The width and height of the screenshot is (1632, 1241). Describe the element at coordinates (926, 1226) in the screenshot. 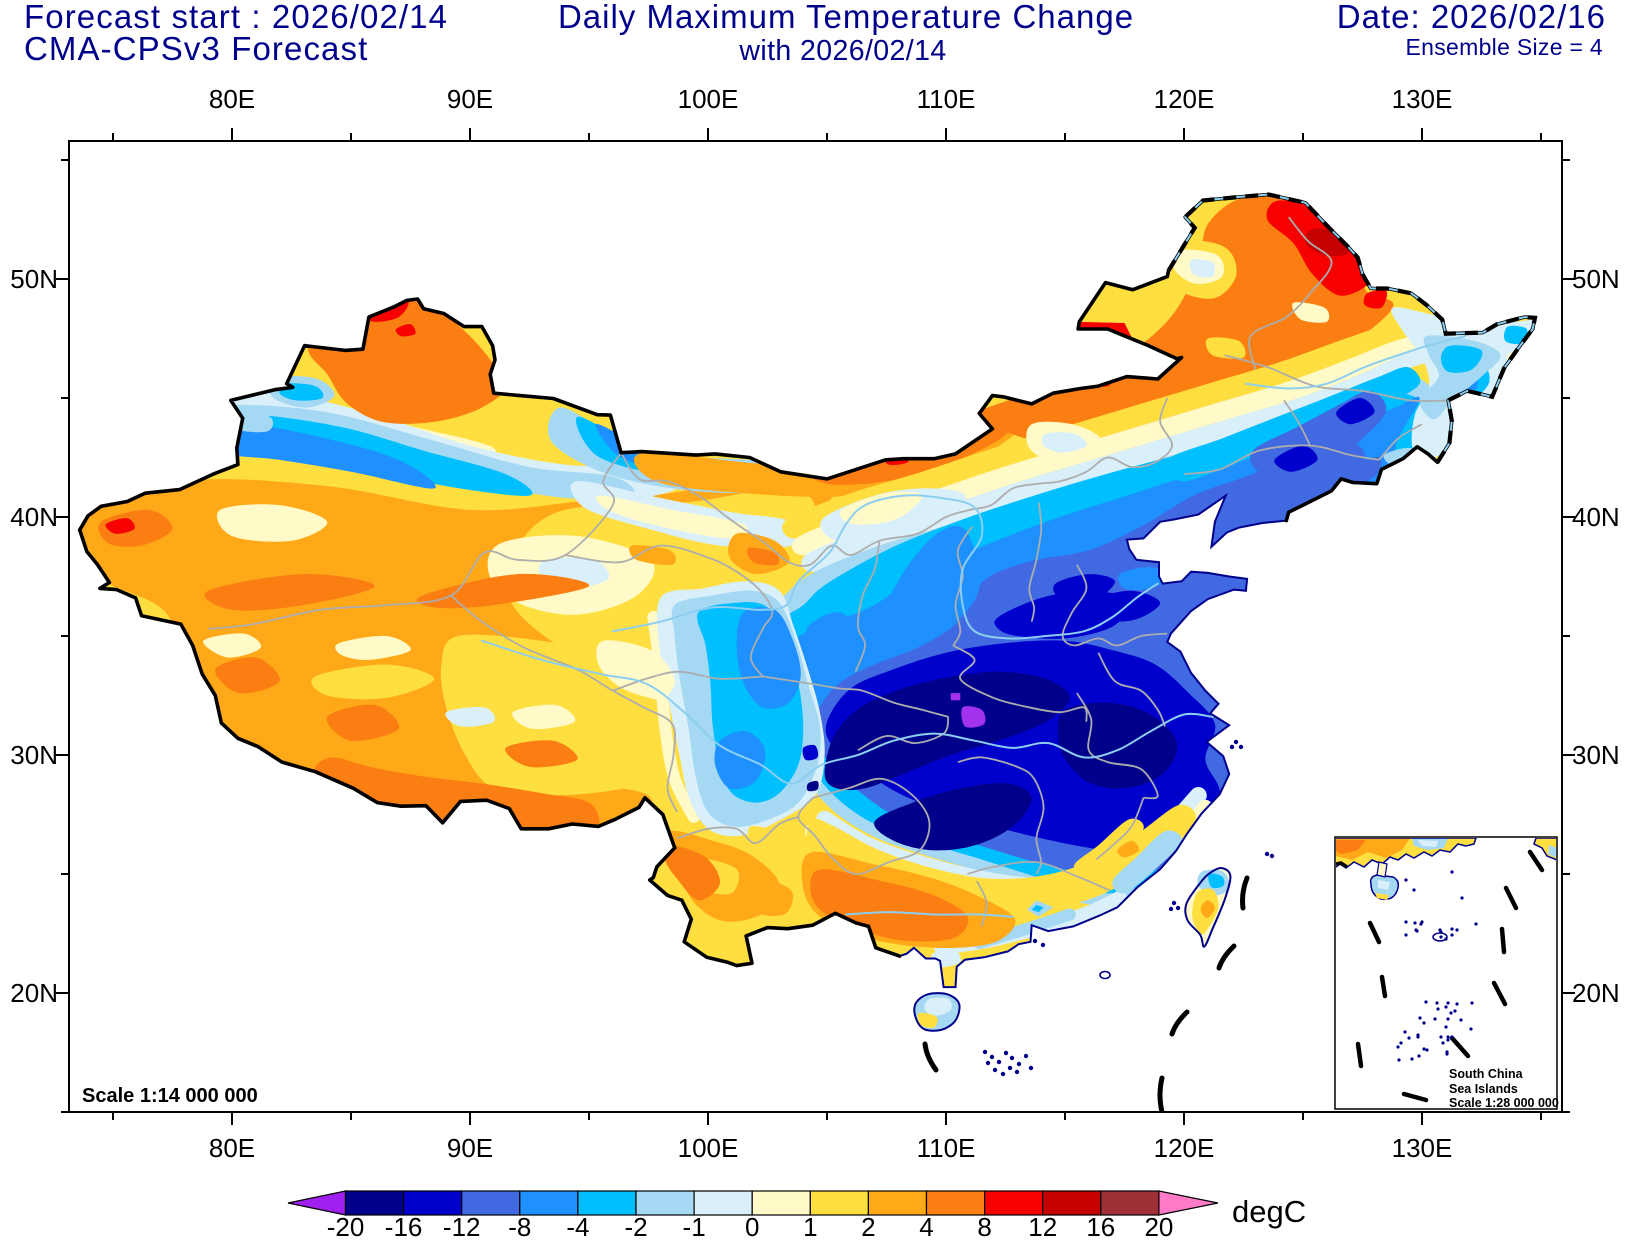

I see `svg-text: 4` at that location.